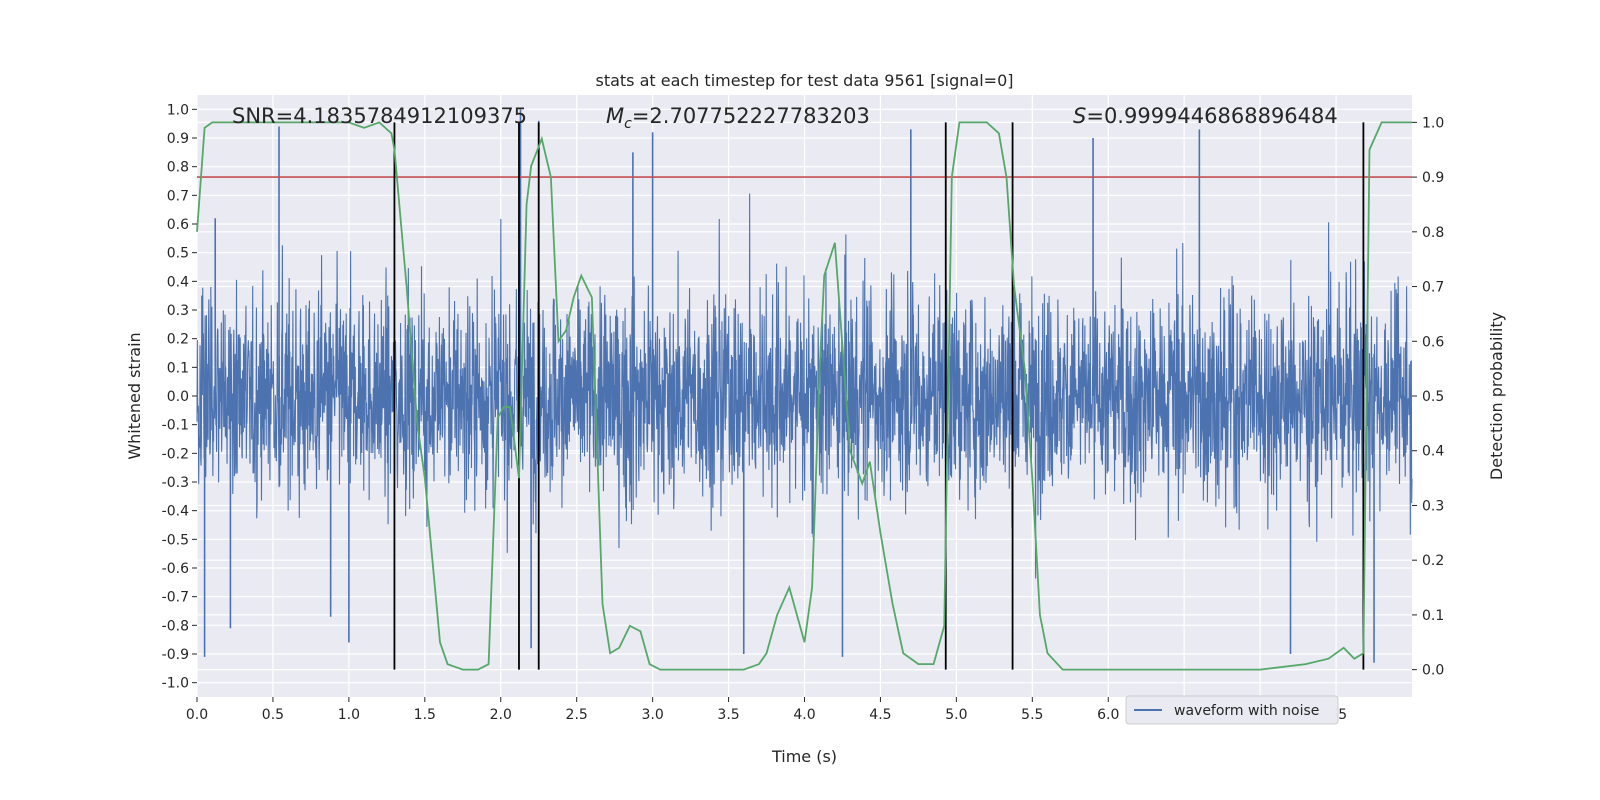 This screenshot has height=800, width=1600. Describe the element at coordinates (615, 116) in the screenshot. I see `chirp-mass-symbol: M` at that location.